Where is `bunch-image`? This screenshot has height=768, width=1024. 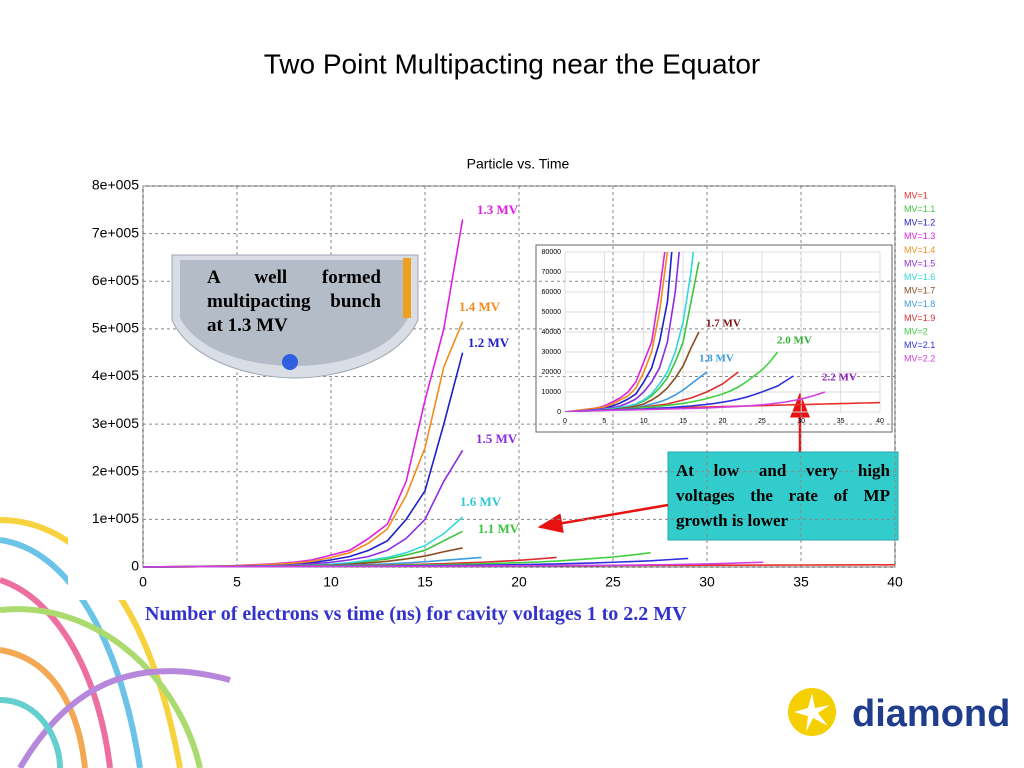
bunch-image is located at coordinates (295, 316).